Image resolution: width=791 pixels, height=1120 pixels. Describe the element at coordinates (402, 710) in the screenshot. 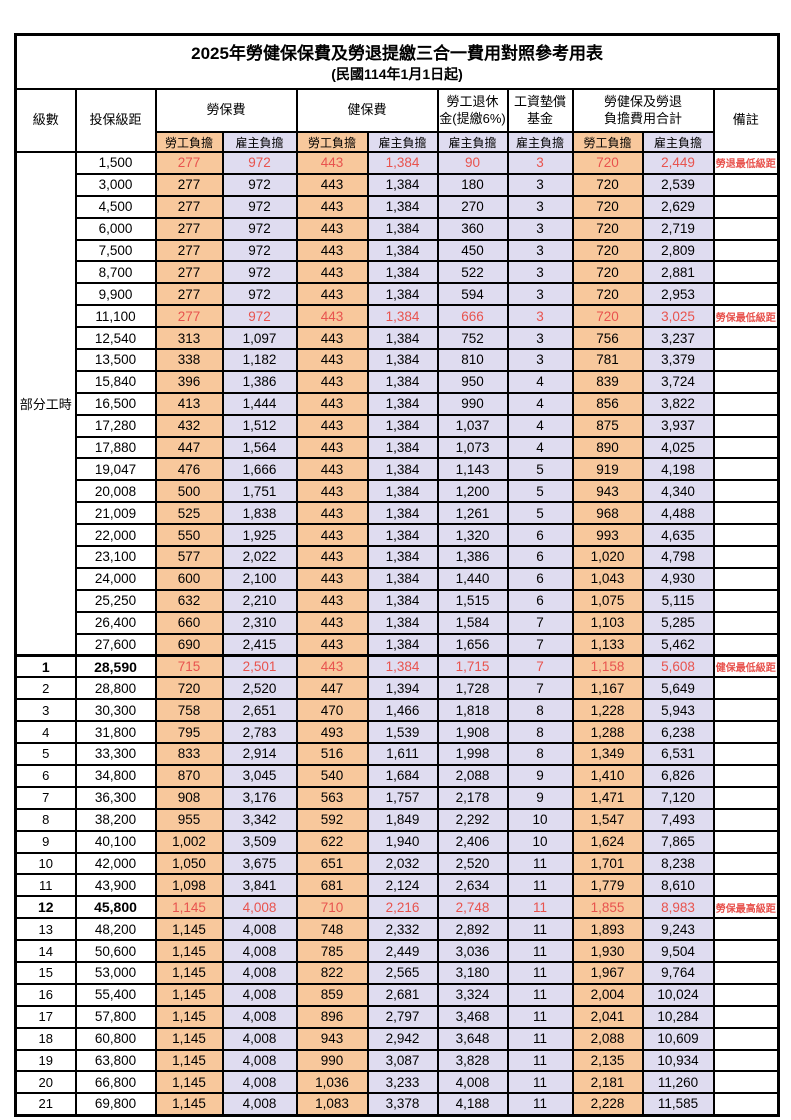

I see `value-cell: 1,466` at that location.